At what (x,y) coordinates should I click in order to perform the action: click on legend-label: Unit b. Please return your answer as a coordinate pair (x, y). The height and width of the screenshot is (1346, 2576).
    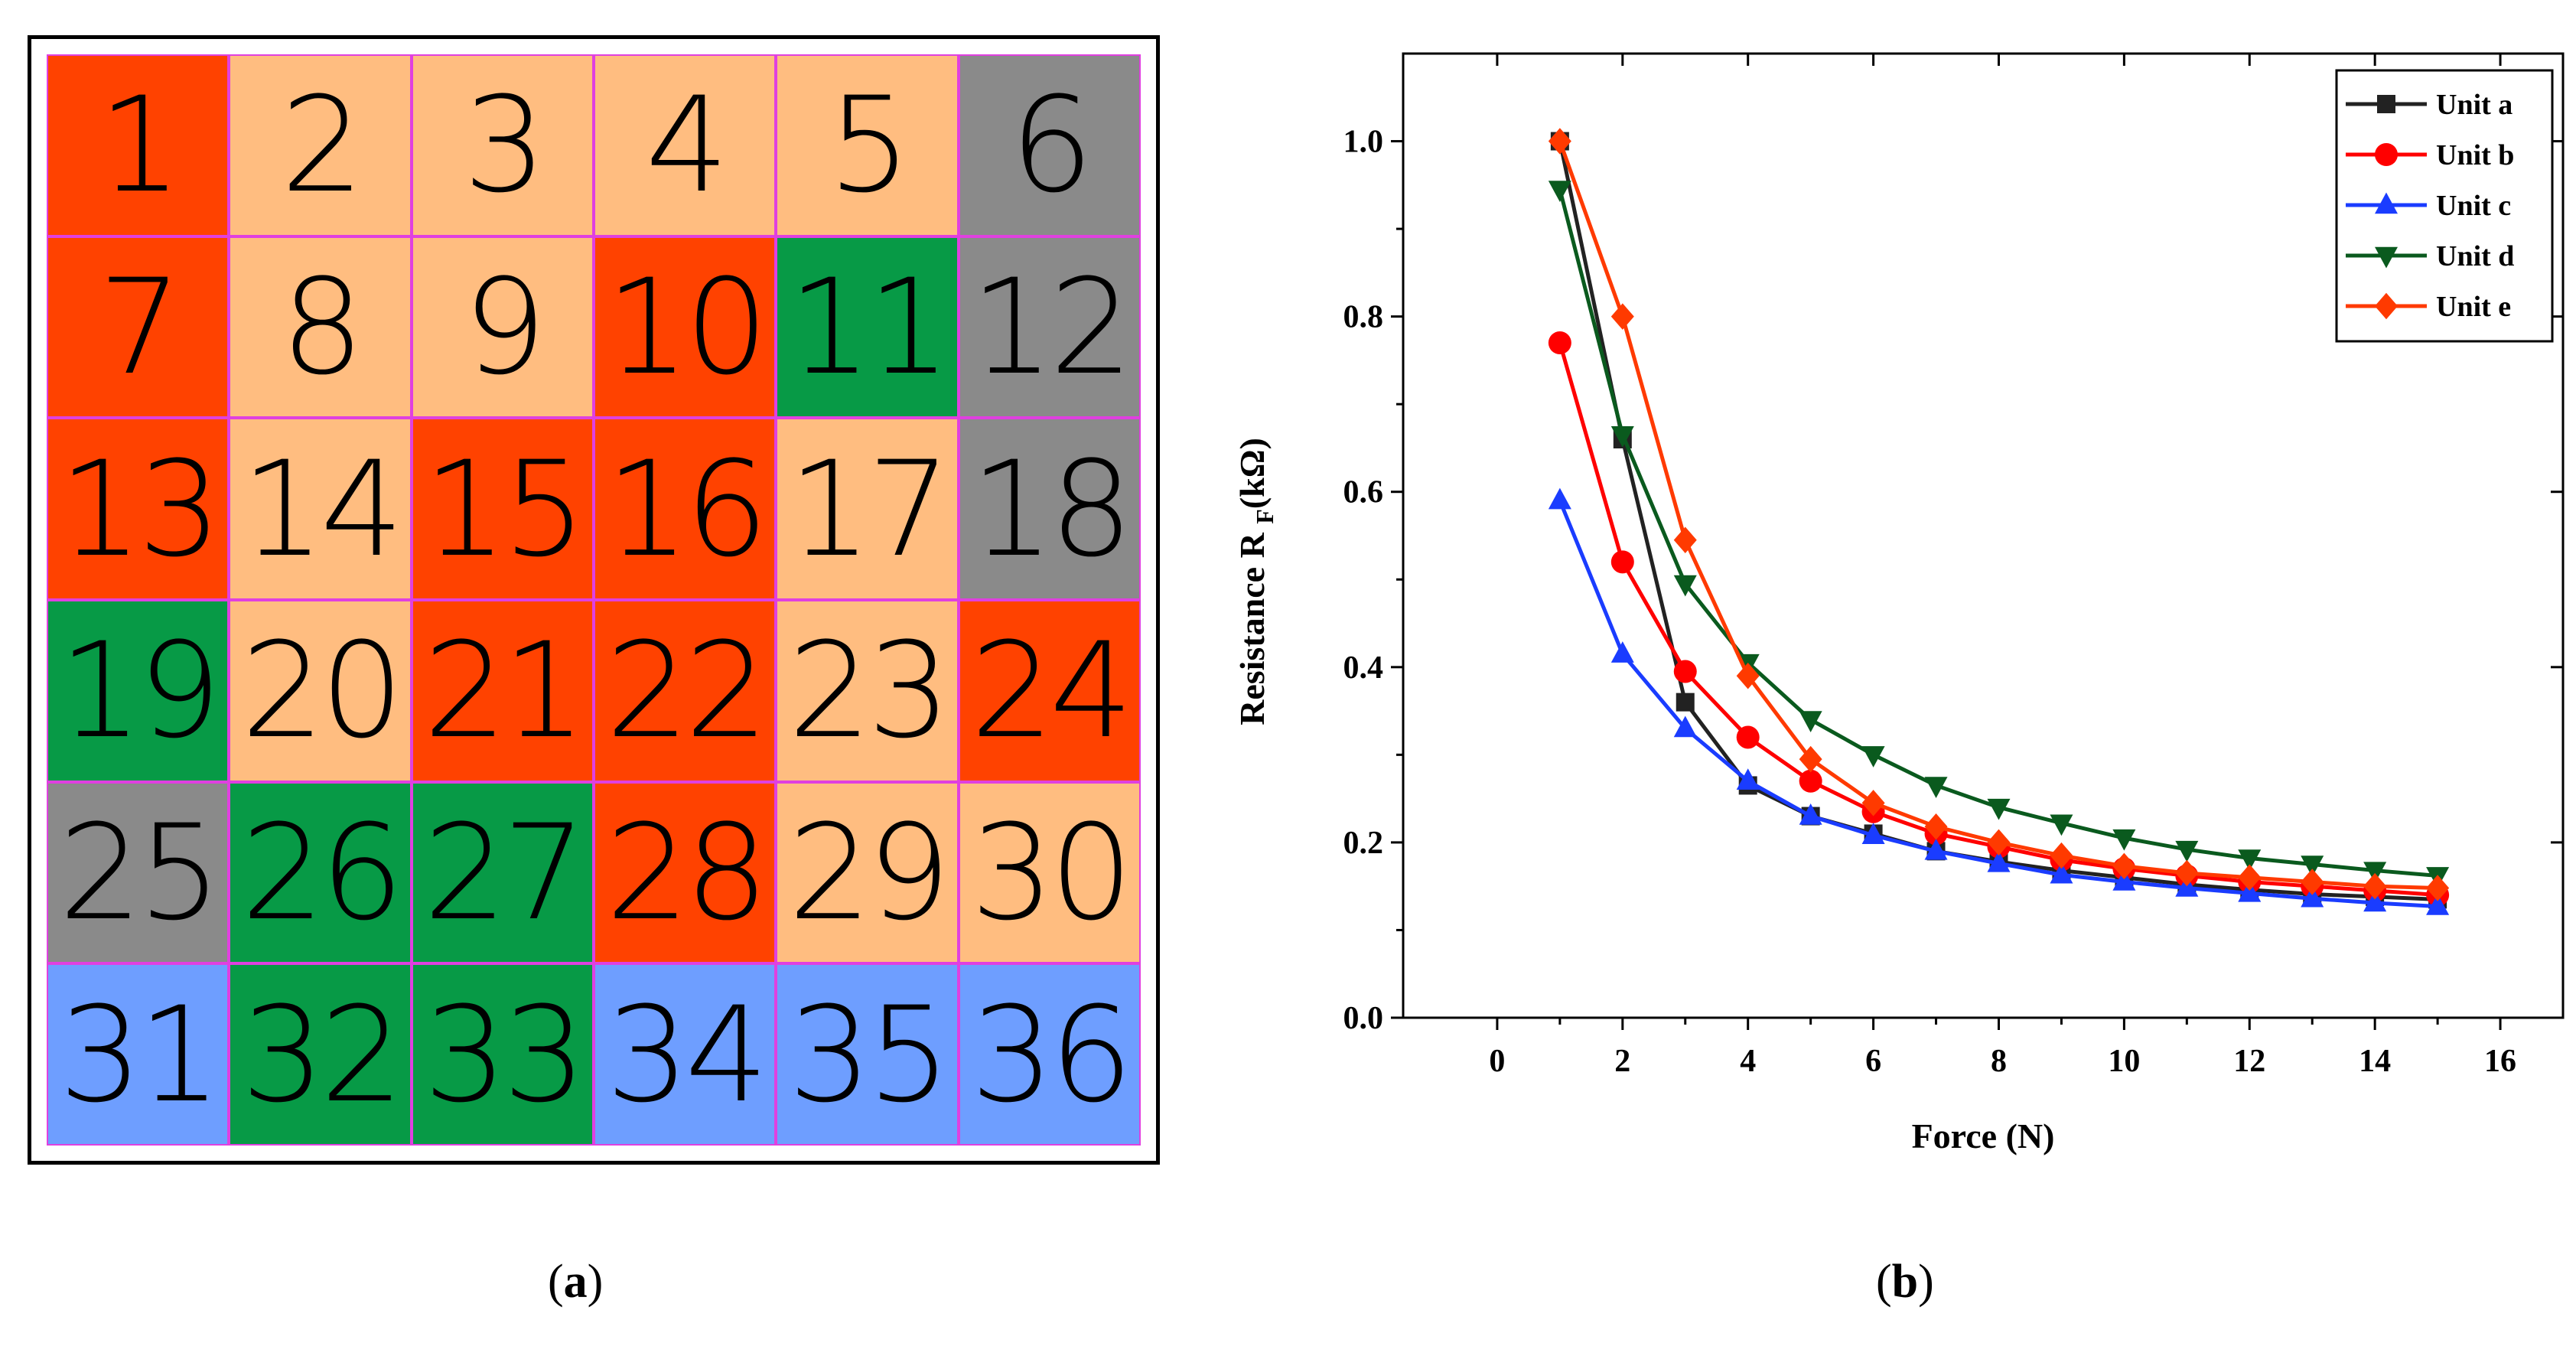
    Looking at the image, I should click on (2475, 155).